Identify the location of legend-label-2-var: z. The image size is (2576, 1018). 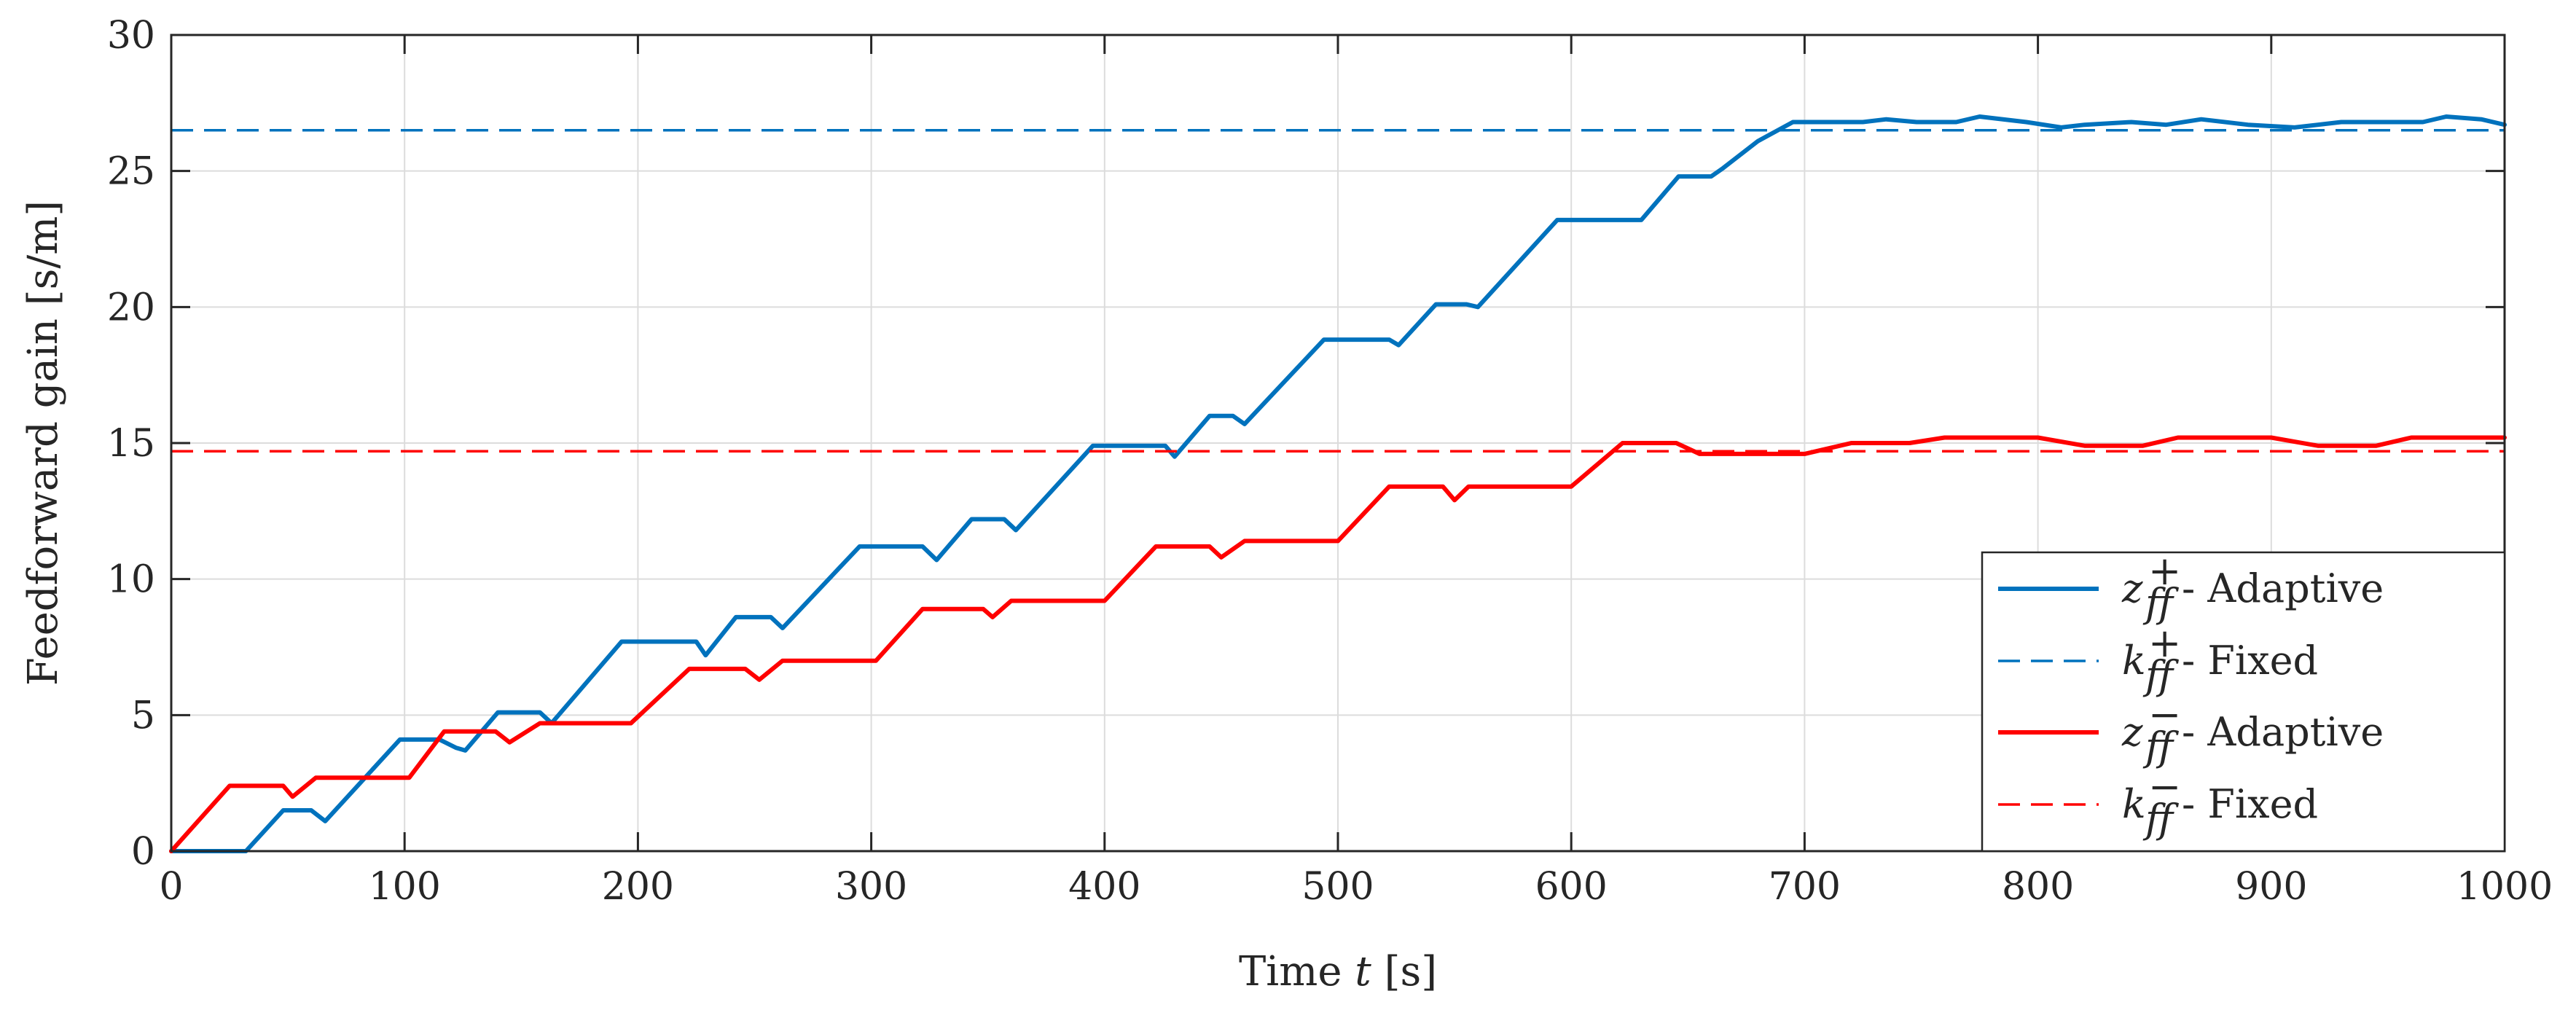
(2132, 732).